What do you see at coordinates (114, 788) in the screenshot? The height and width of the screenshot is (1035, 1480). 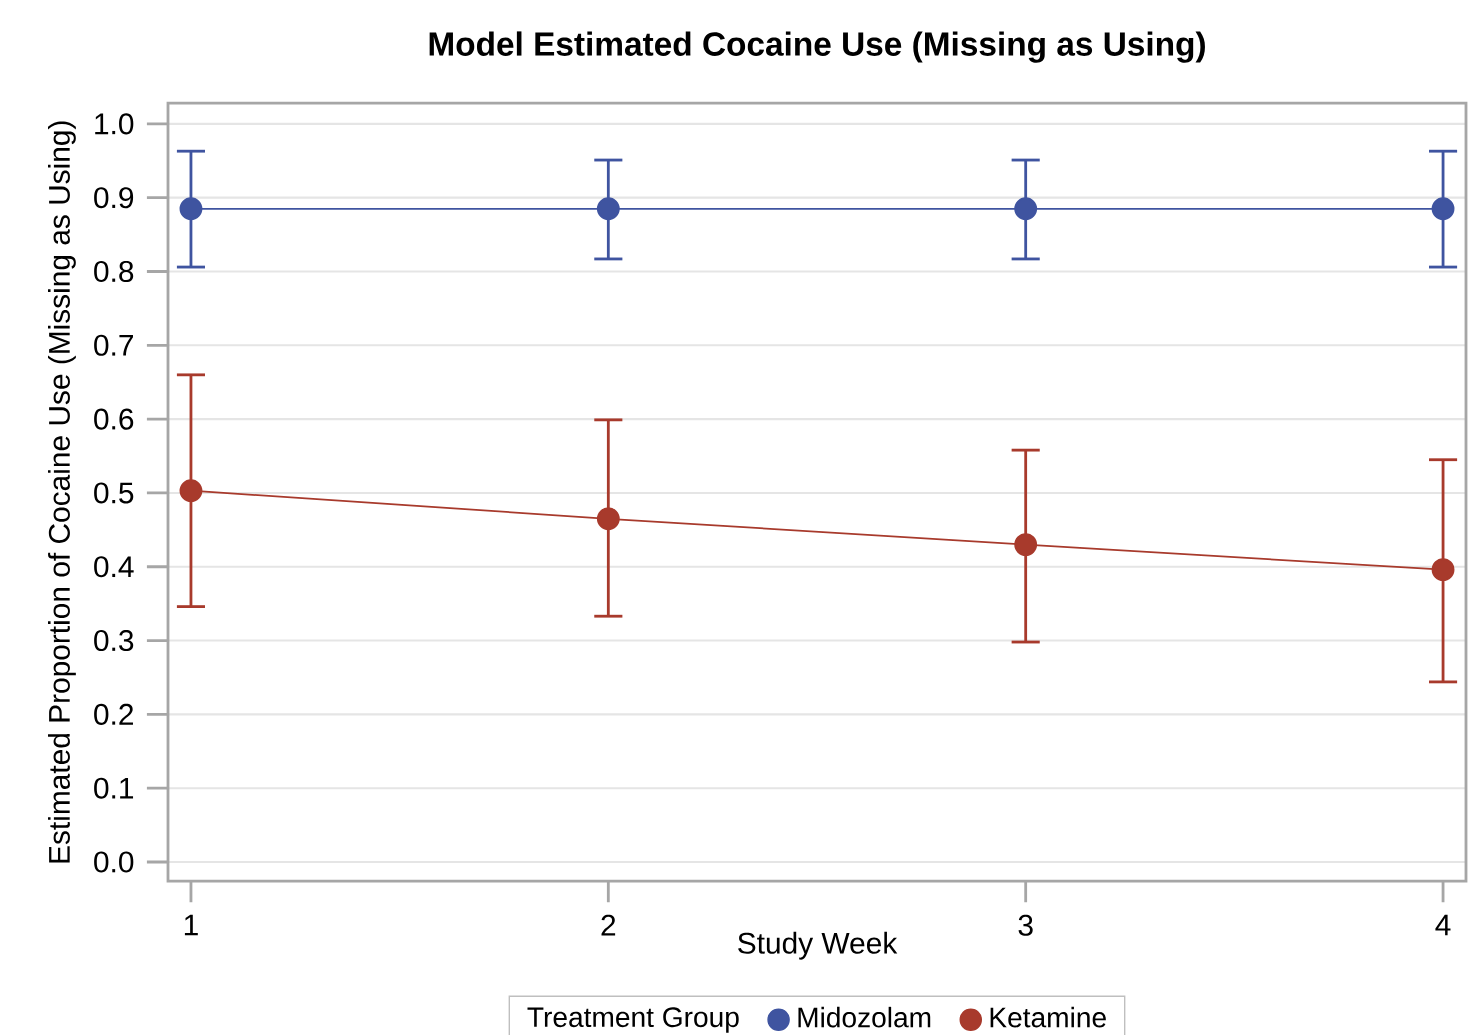 I see `y-tick-label: 0.1` at bounding box center [114, 788].